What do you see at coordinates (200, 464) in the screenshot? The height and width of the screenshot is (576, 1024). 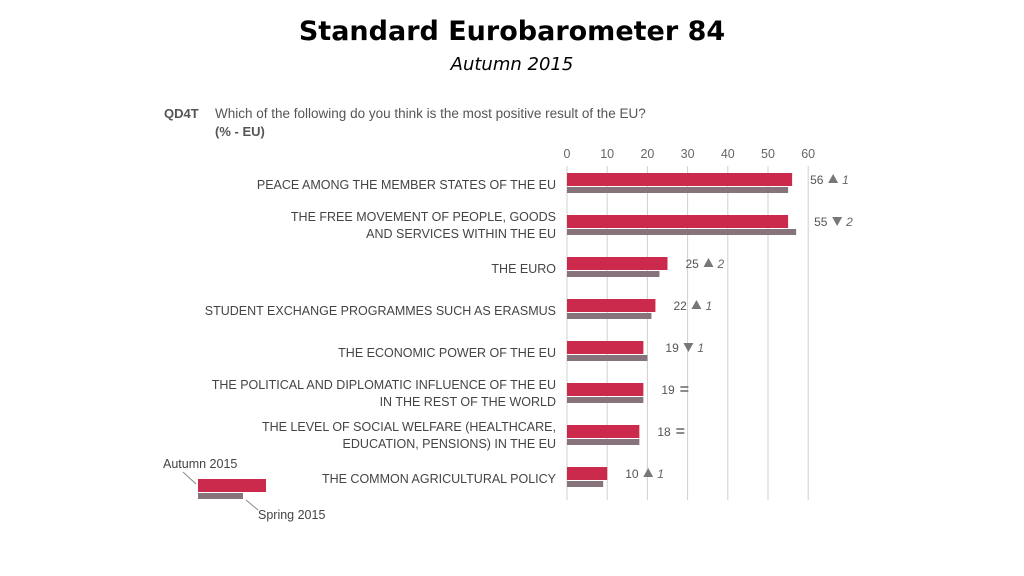 I see `legend-label-autumn: Autumn 2015` at bounding box center [200, 464].